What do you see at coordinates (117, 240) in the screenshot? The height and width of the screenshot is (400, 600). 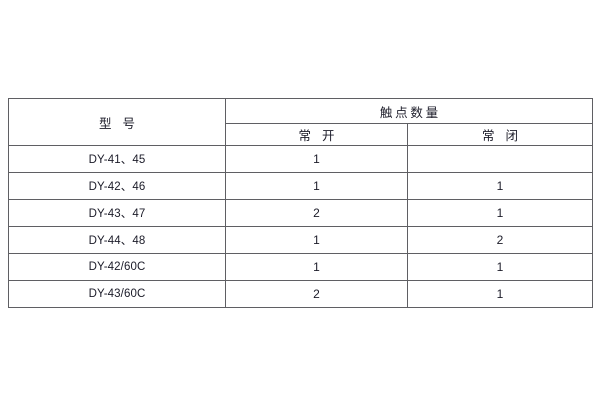 I see `cell-model: DY-44、48` at bounding box center [117, 240].